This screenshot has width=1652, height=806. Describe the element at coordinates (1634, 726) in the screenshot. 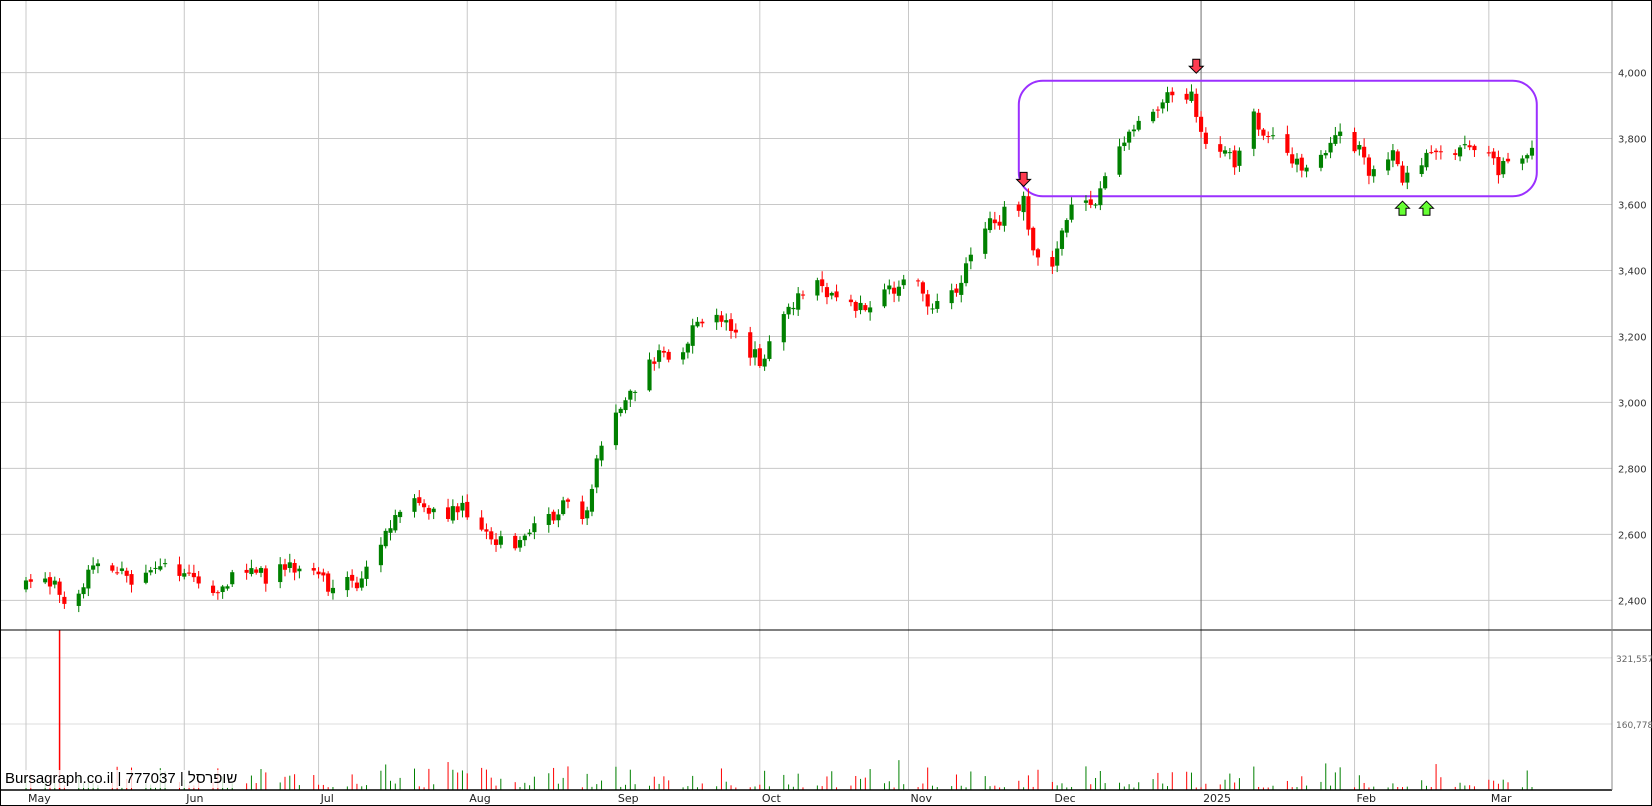

I see `volume-tick-label: 160,778` at that location.